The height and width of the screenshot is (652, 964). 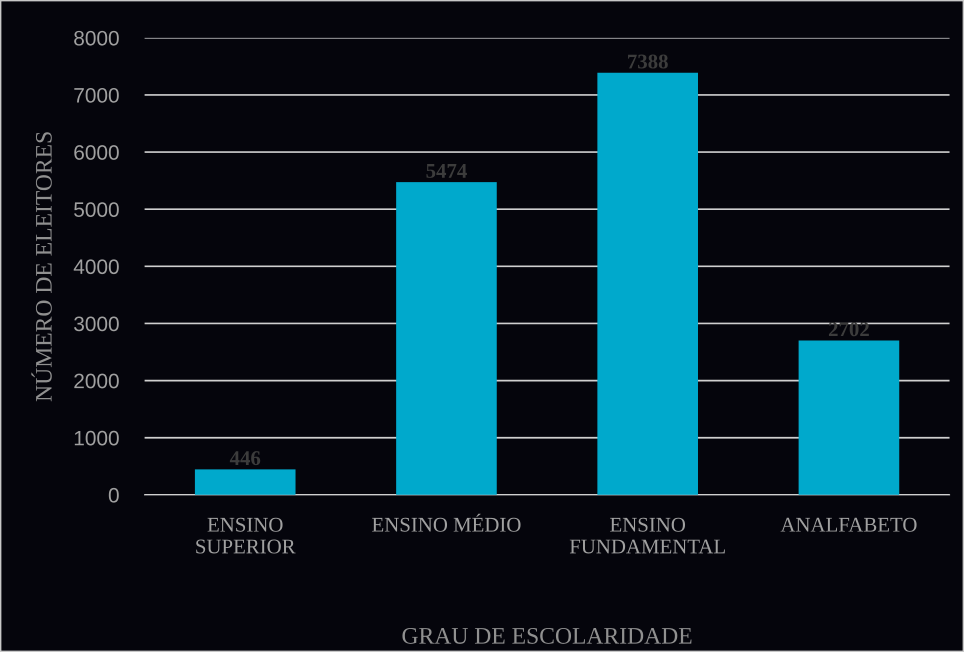 What do you see at coordinates (848, 525) in the screenshot?
I see `x-tick-label: ANALFABETO` at bounding box center [848, 525].